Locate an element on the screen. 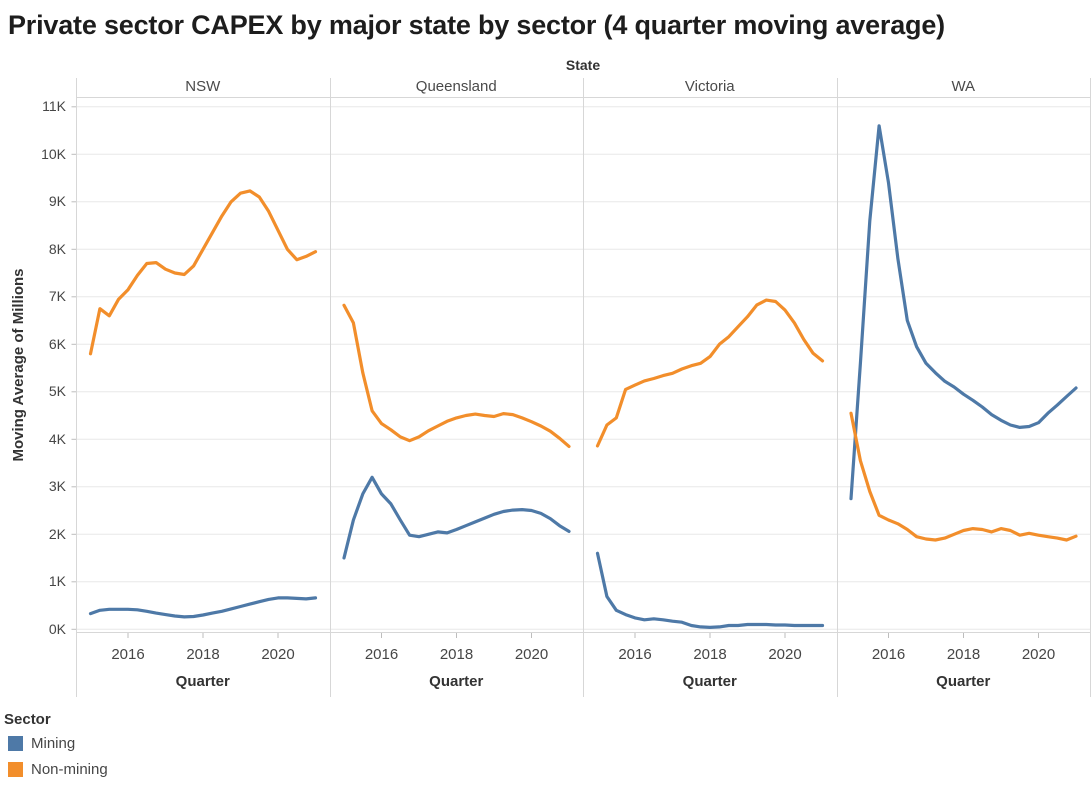 The image size is (1092, 788). y-tick-label-9k: 9K is located at coordinates (57, 201).